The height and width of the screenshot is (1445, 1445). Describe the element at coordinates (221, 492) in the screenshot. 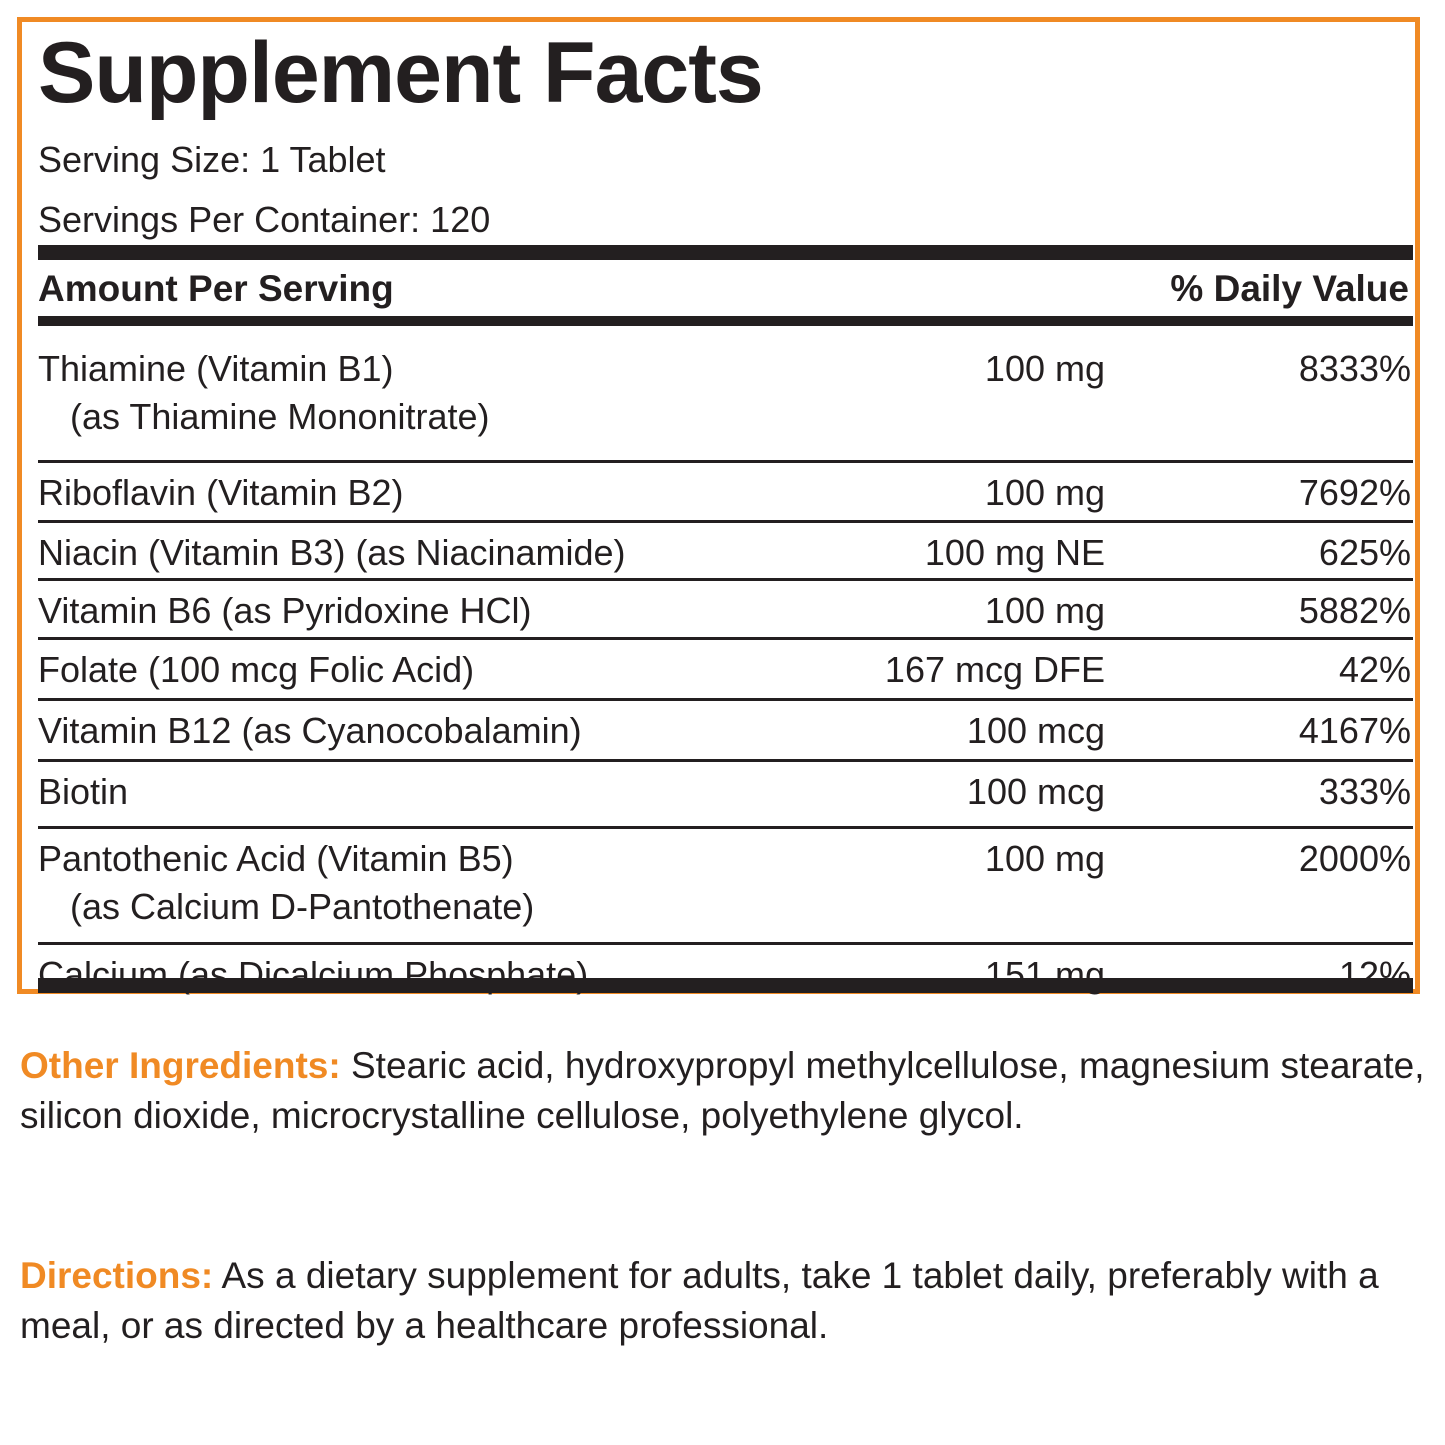

I see `nutrient-name: Riboflavin (Vitamin B2)` at that location.